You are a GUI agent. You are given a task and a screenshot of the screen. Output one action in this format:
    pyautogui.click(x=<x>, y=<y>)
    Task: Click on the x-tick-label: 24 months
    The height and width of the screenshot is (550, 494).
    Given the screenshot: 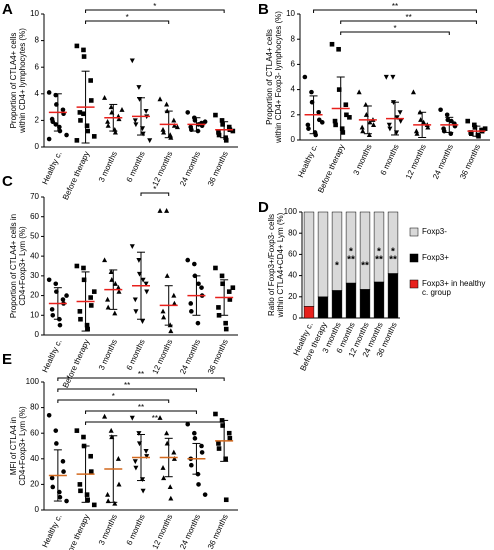 What is the action you would take?
    pyautogui.click(x=443, y=162)
    